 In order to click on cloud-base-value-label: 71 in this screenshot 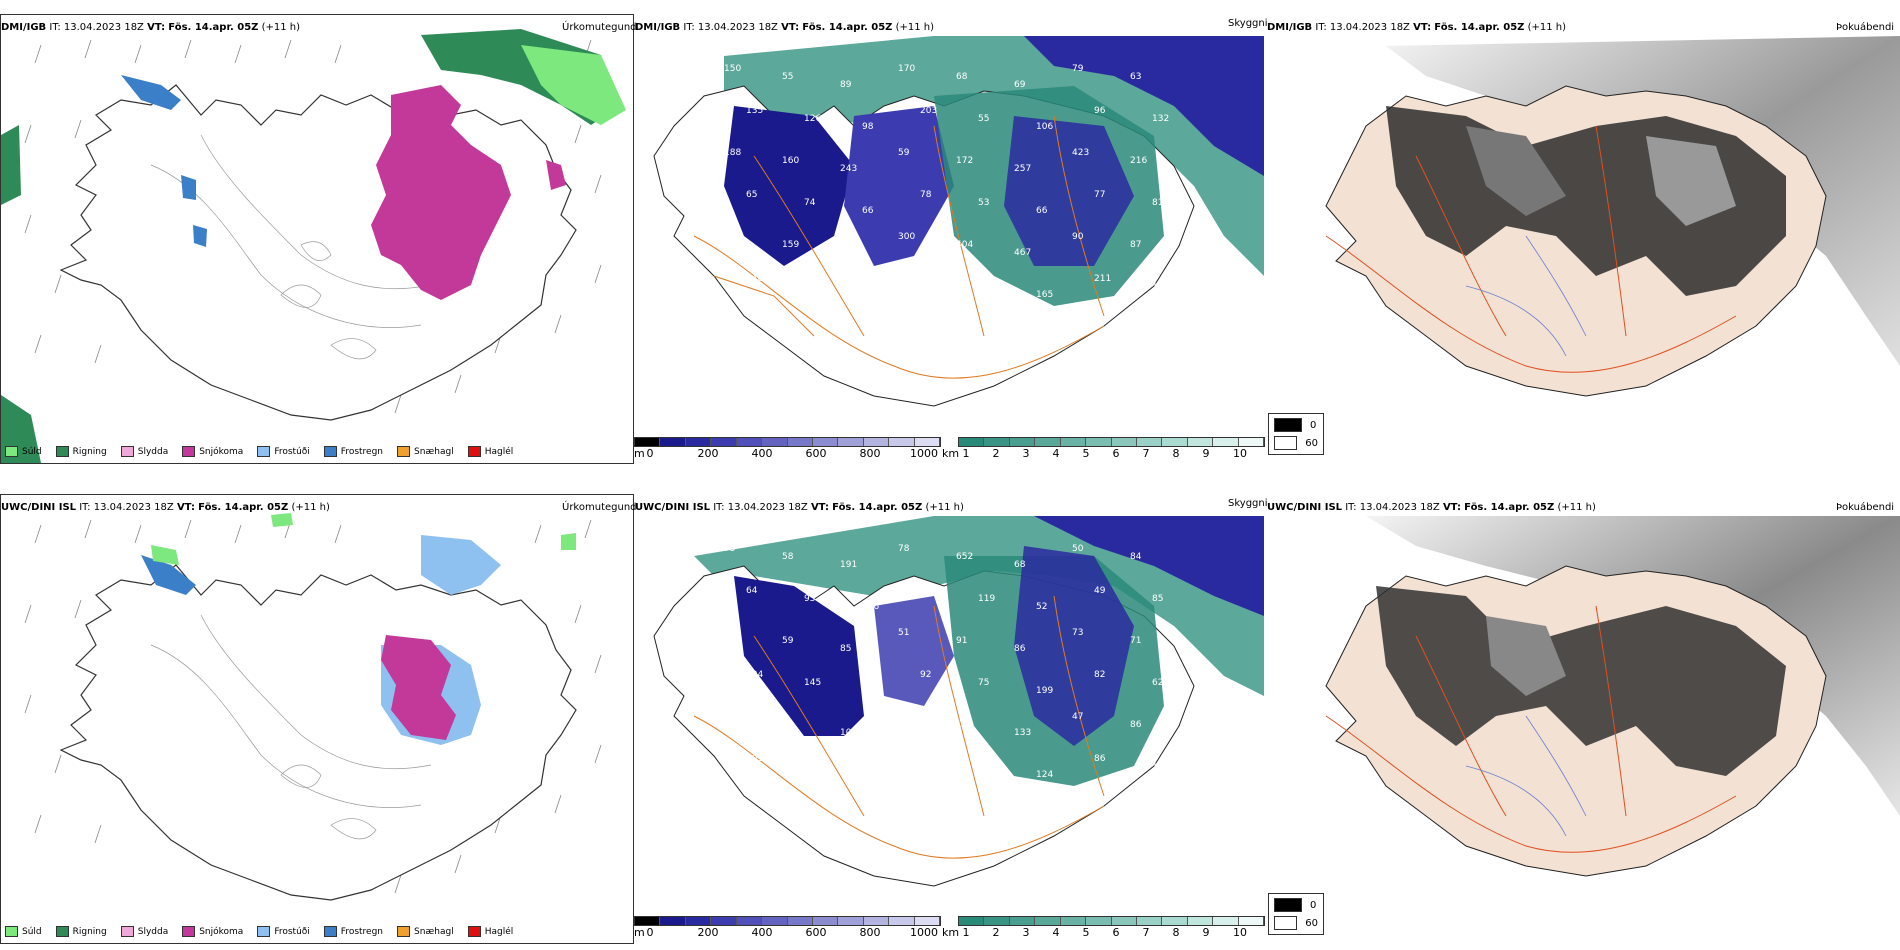, I will do `click(1135, 641)`.